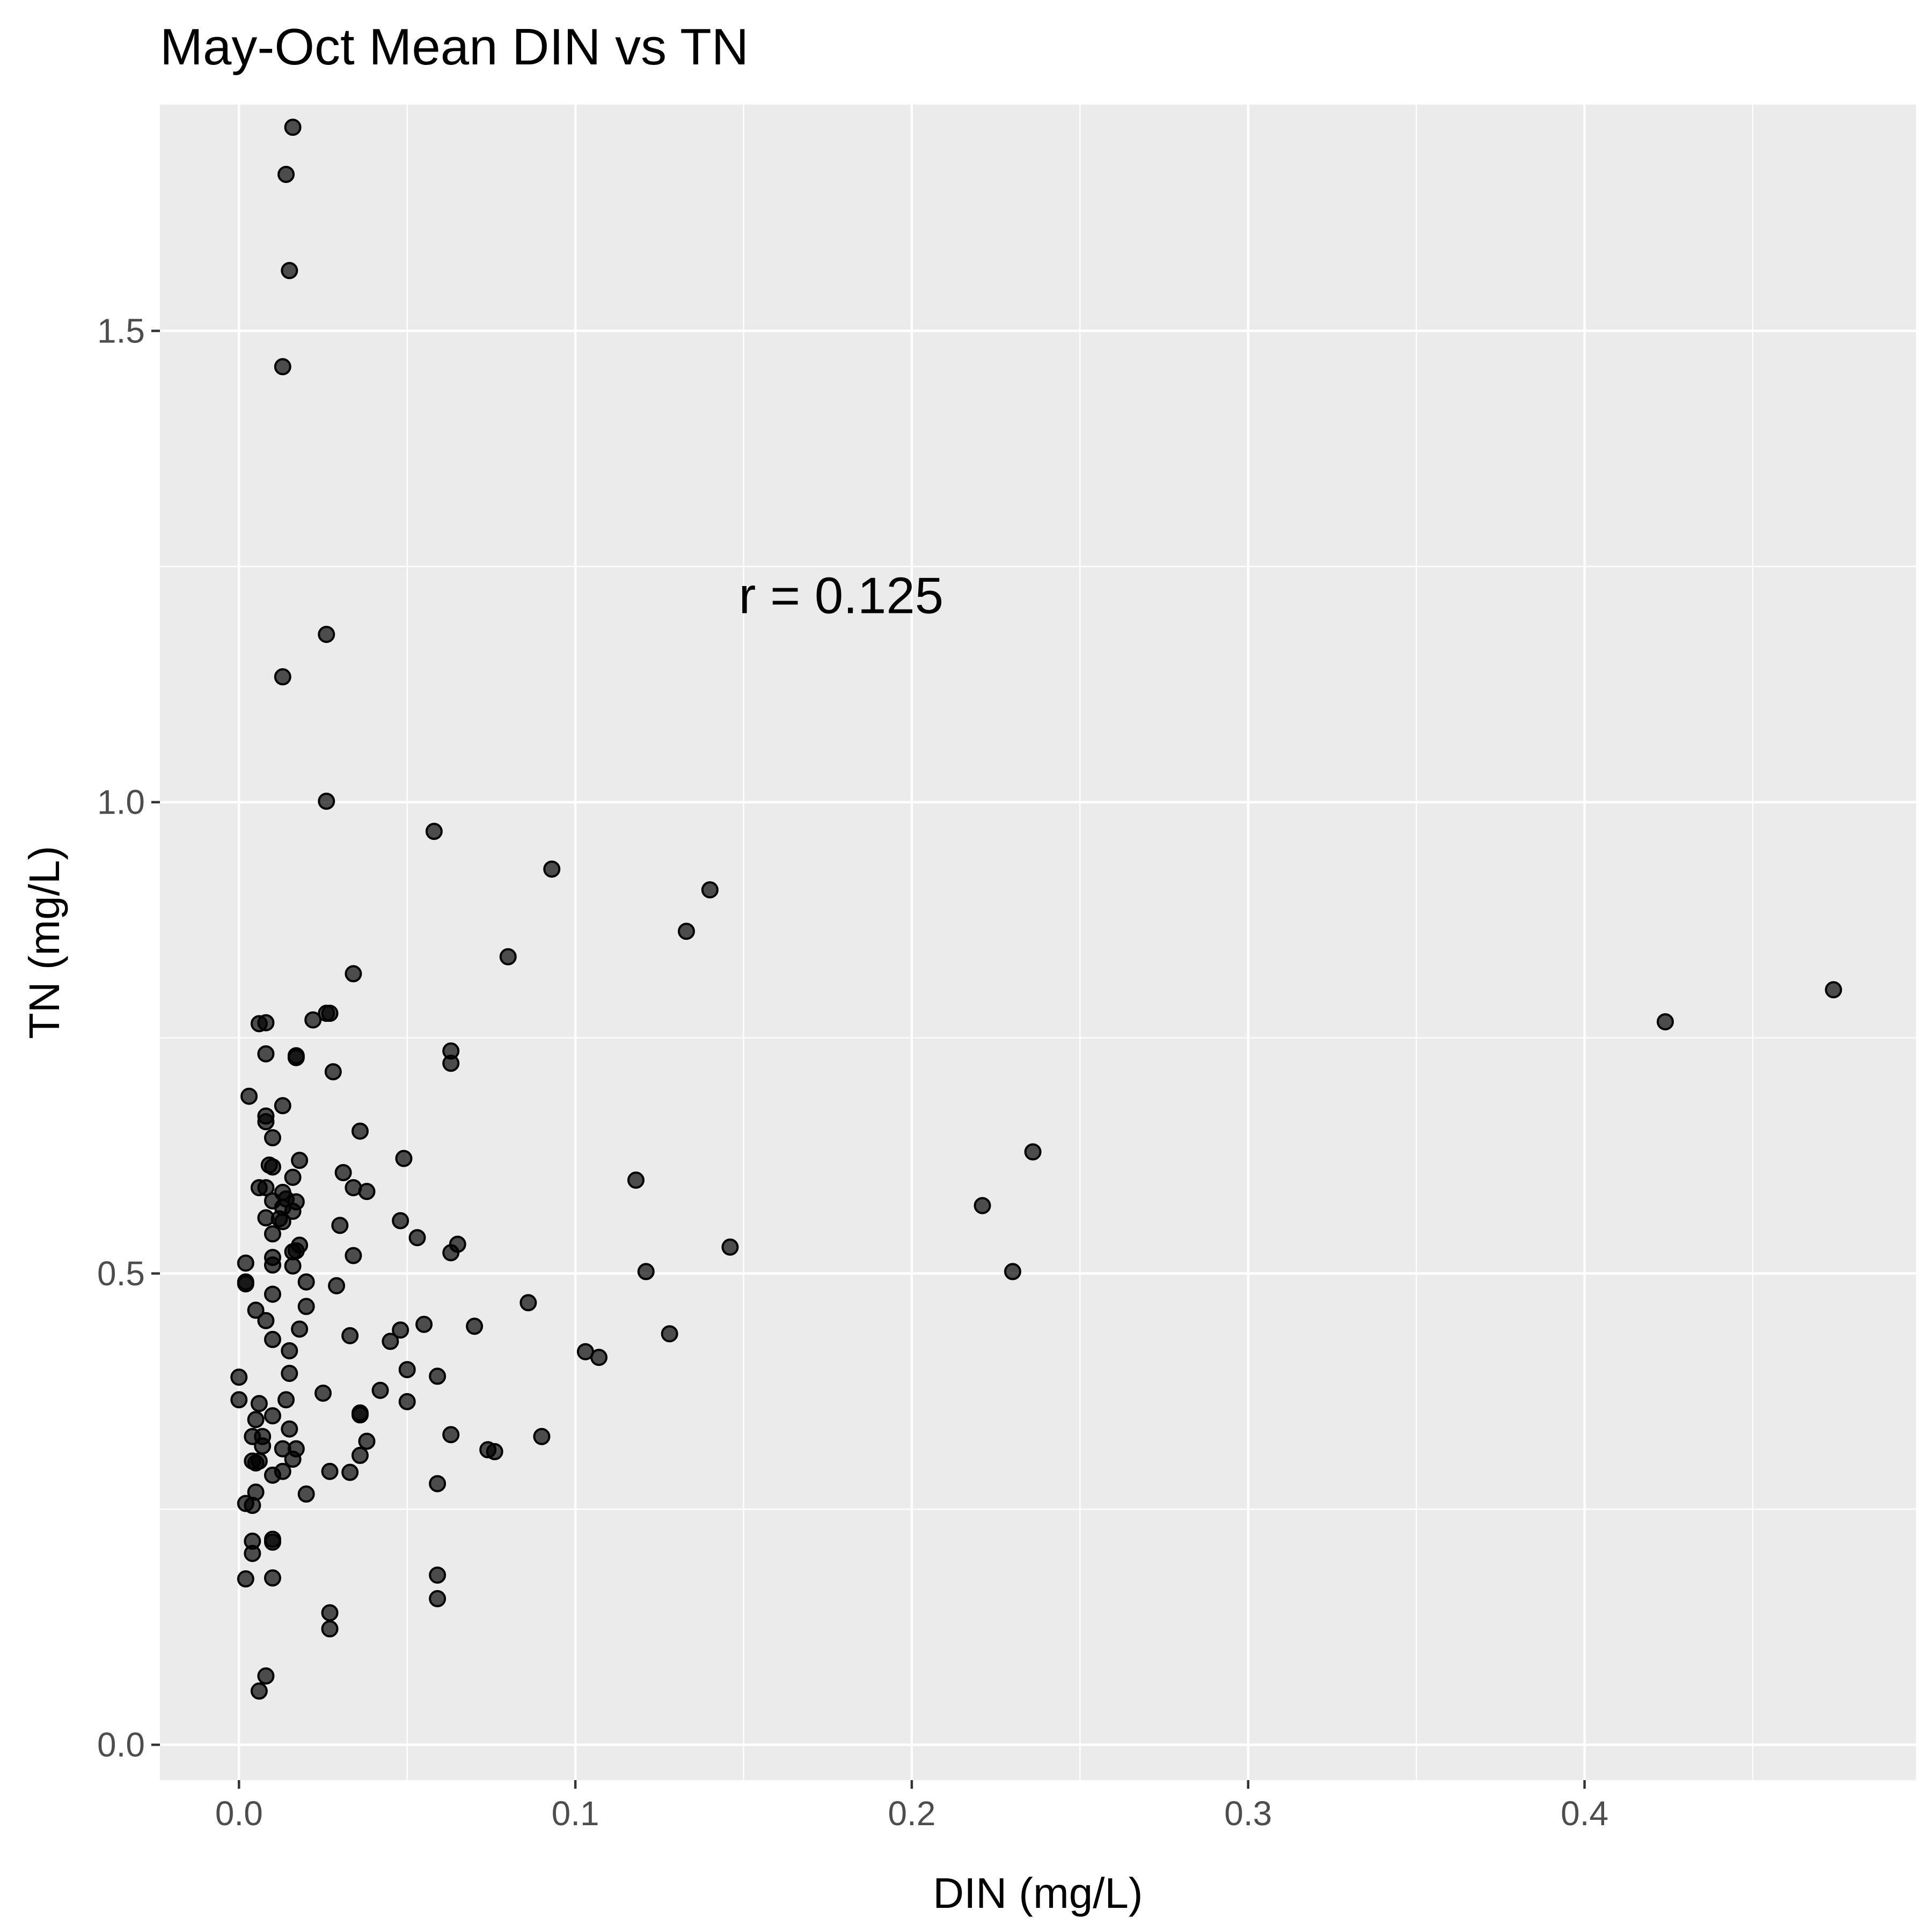 The width and height of the screenshot is (1932, 1932). What do you see at coordinates (911, 1813) in the screenshot?
I see `x-tick-label: 0.2` at bounding box center [911, 1813].